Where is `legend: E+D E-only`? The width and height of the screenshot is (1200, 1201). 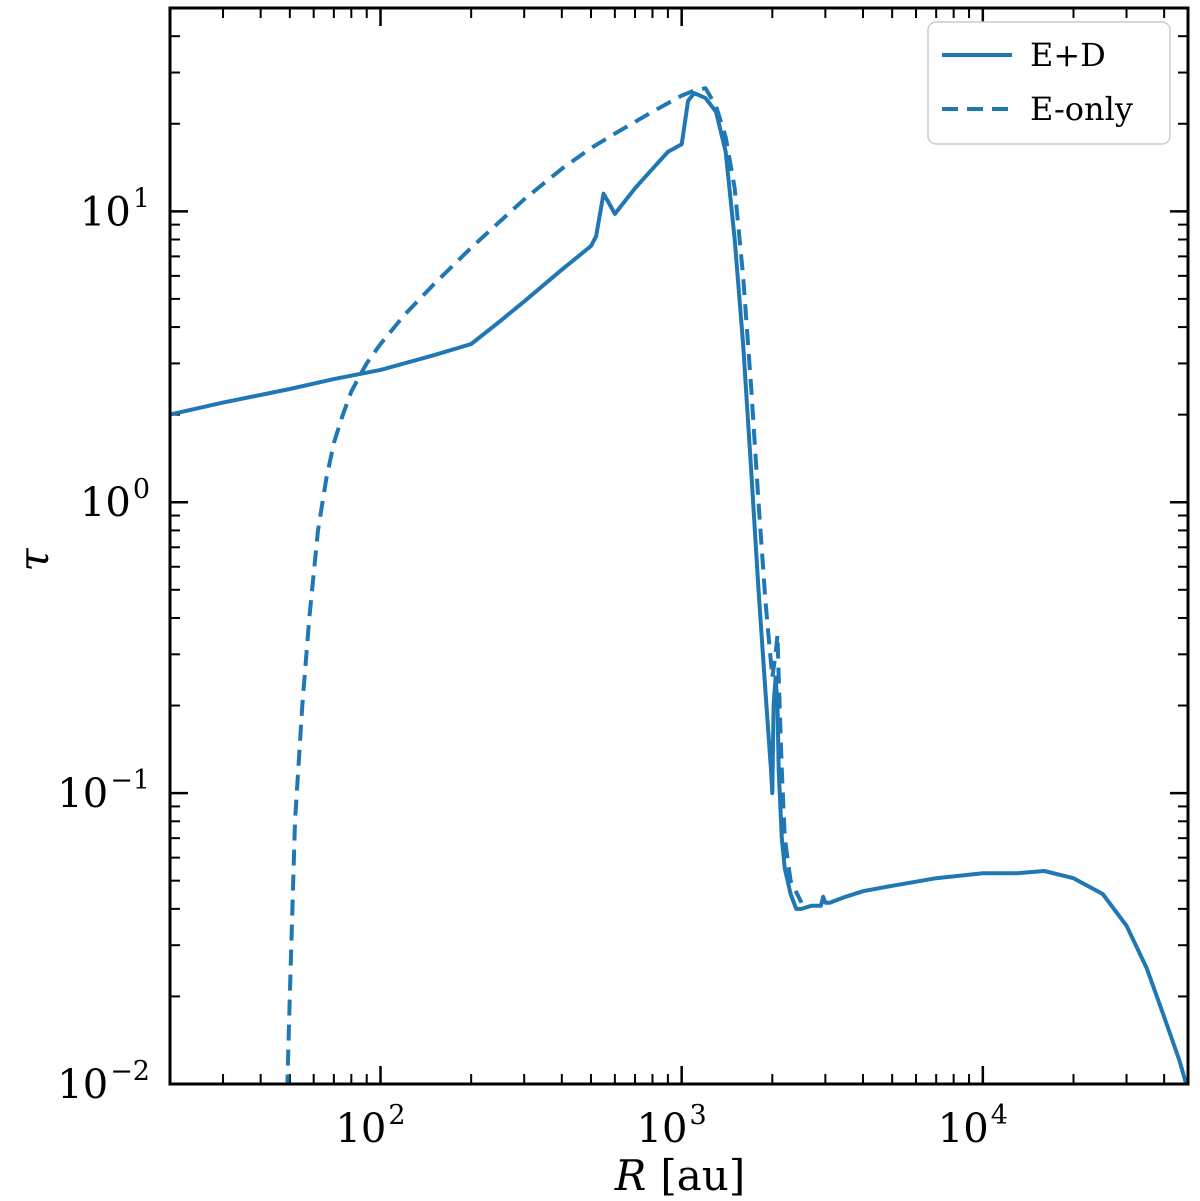
legend: E+D E-only is located at coordinates (1049, 83).